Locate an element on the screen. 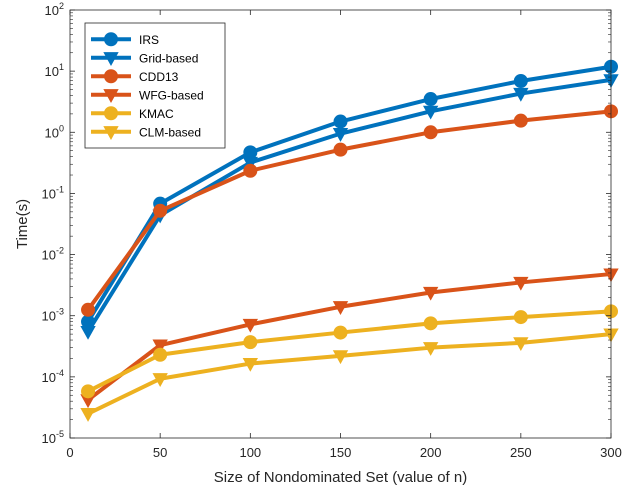  x-tick-label: 250 is located at coordinates (521, 452).